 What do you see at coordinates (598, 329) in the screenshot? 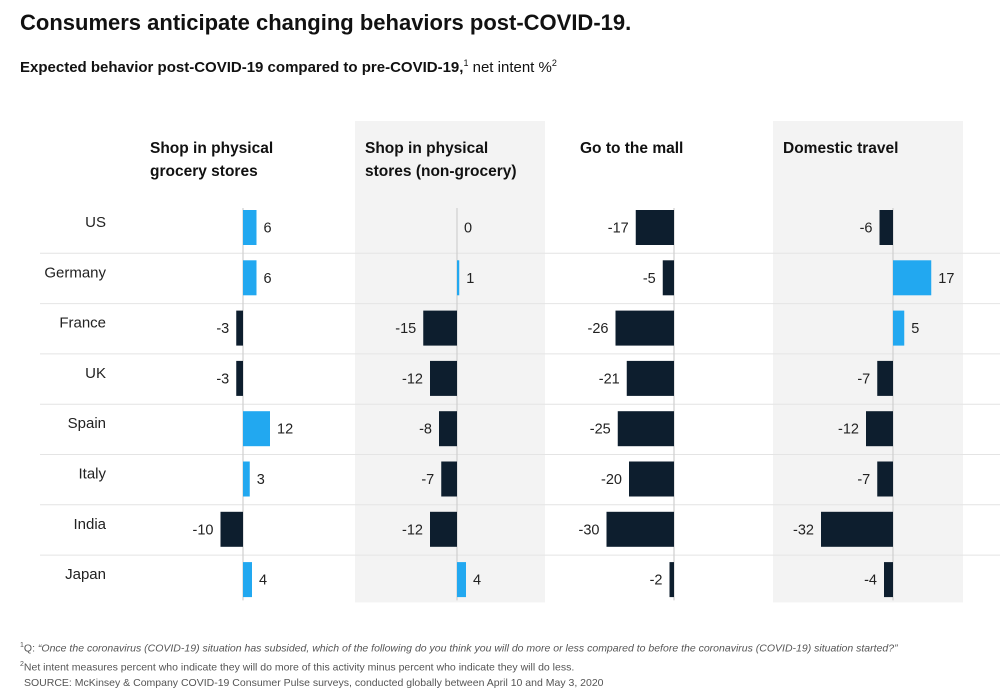
I see `data-label: -26` at bounding box center [598, 329].